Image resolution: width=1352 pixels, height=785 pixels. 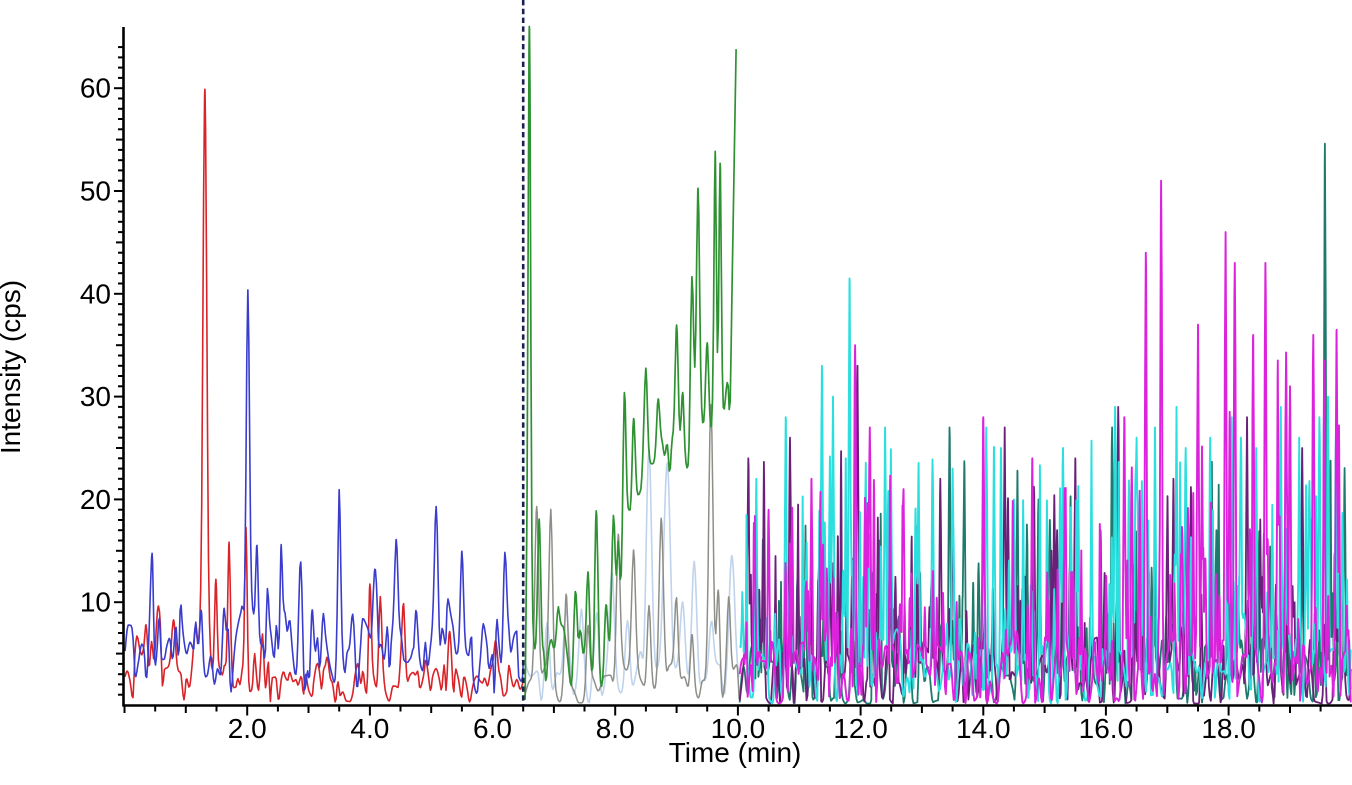 What do you see at coordinates (95, 88) in the screenshot?
I see `svg-text: 60` at bounding box center [95, 88].